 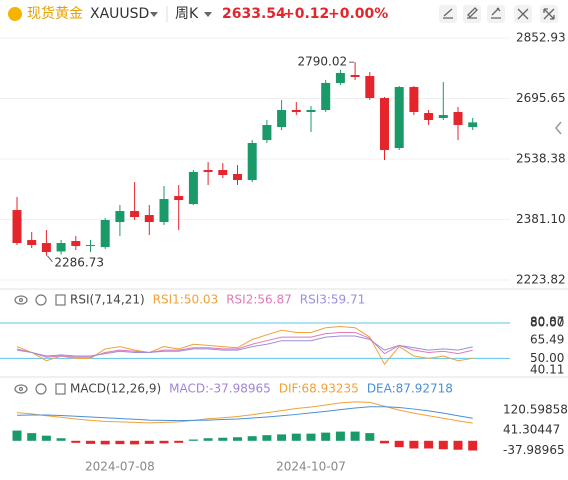 What do you see at coordinates (79, 262) in the screenshot?
I see `low-annotation: 2286.73` at bounding box center [79, 262].